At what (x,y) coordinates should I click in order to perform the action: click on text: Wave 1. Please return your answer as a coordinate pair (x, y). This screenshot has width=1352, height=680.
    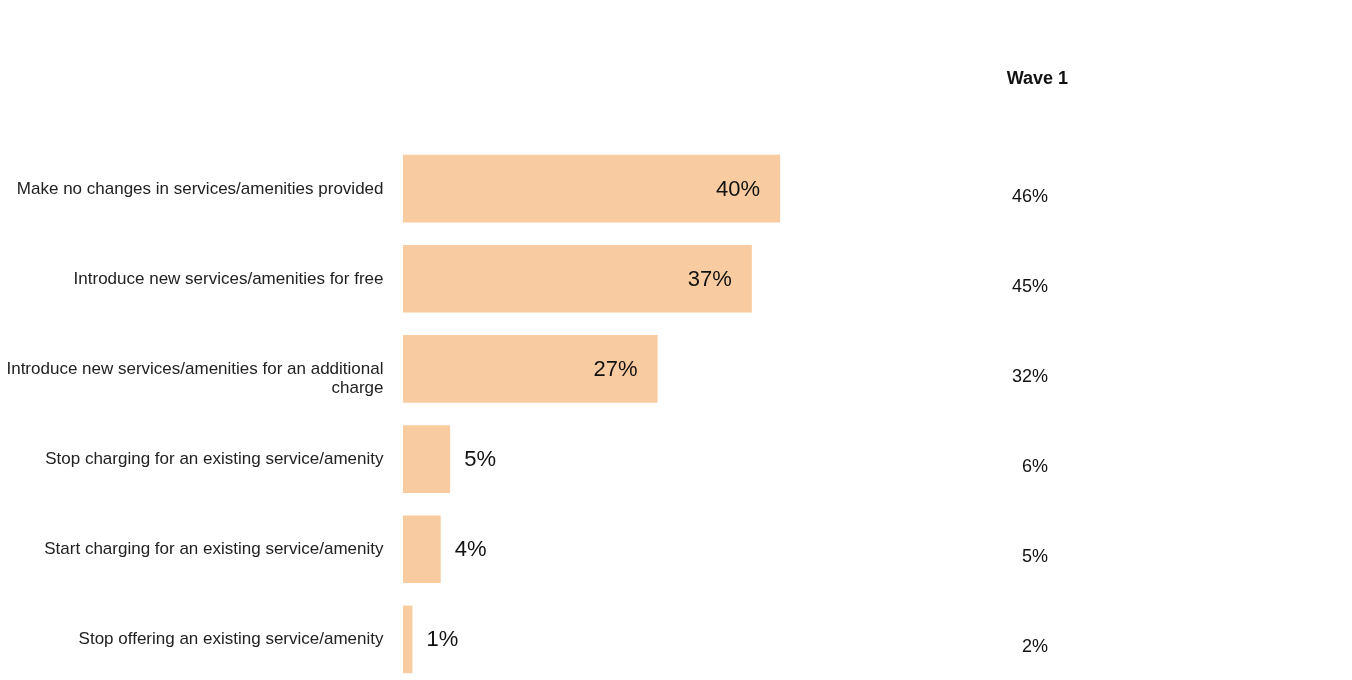
    Looking at the image, I should click on (1037, 78).